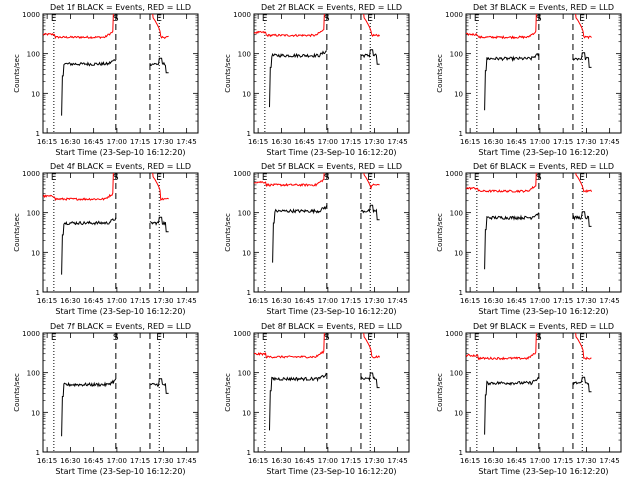 The width and height of the screenshot is (640, 480). I want to click on panel-title: Det 9f BLACK = Events, RED = LLD, so click(543, 326).